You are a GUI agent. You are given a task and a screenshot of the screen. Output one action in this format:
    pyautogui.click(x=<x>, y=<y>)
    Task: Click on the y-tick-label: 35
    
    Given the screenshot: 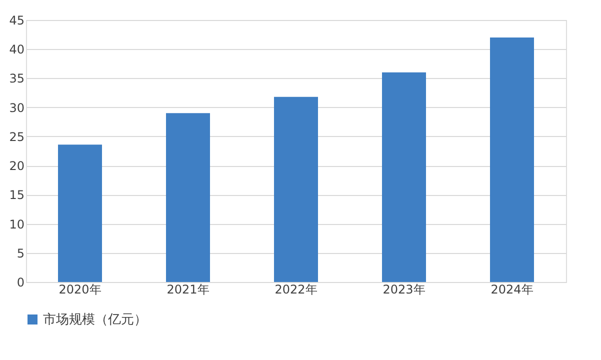 What is the action you would take?
    pyautogui.click(x=16, y=79)
    